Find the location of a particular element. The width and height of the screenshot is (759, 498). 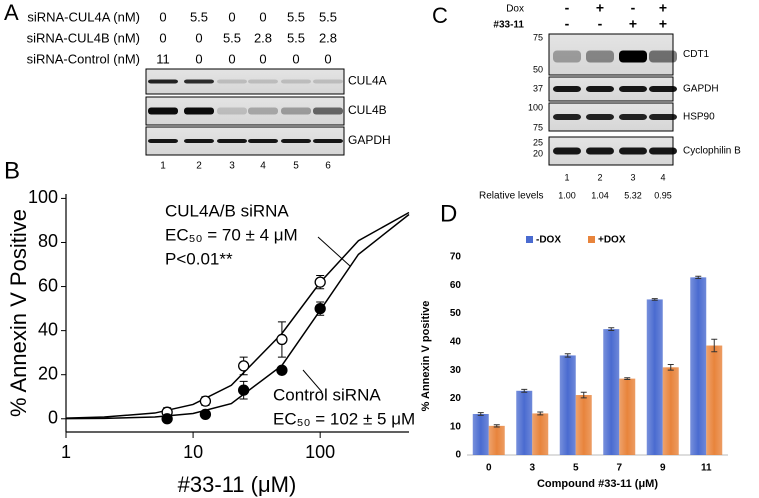

lane-number: 3 is located at coordinates (632, 177).